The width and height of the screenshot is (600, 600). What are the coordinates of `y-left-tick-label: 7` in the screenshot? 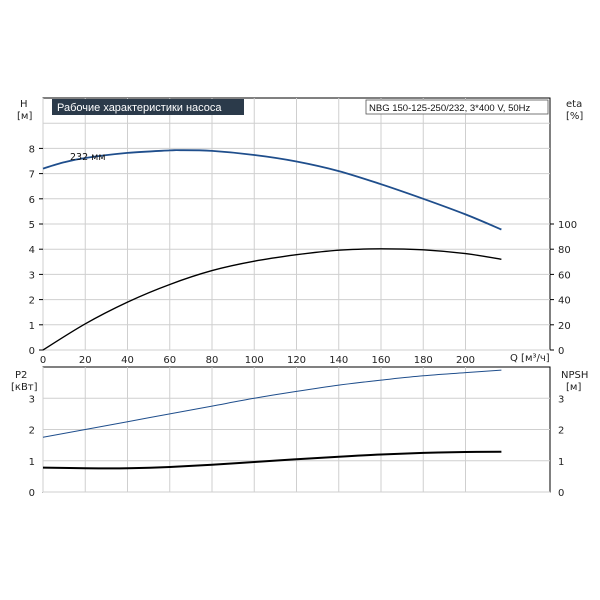 It's located at (32, 175).